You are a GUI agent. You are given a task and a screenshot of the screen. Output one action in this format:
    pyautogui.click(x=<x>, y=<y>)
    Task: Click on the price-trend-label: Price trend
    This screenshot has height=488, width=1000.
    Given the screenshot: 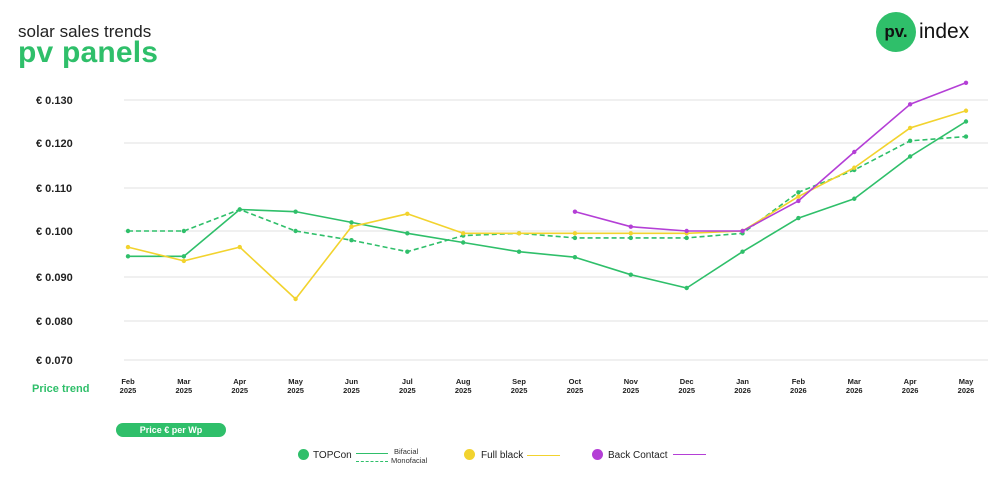 What is the action you would take?
    pyautogui.click(x=61, y=389)
    